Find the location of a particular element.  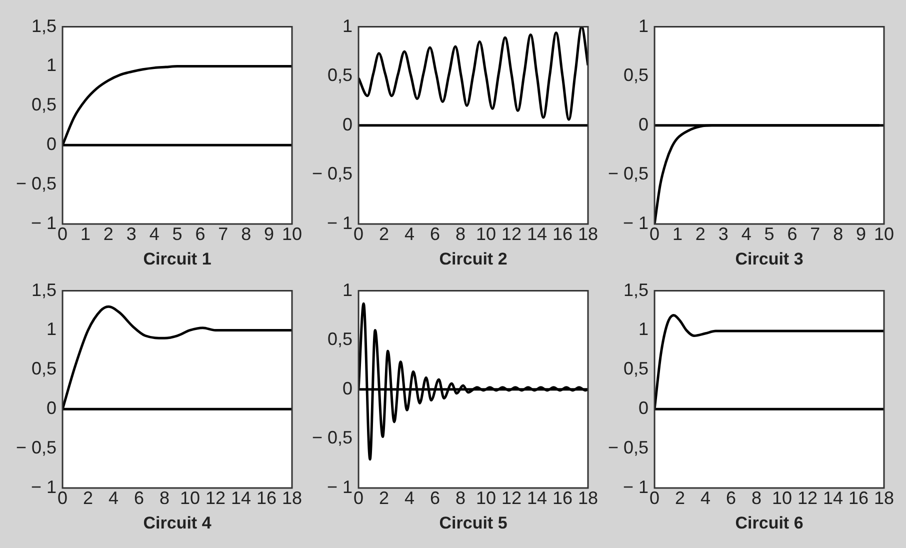

x-axis-title: Circuit 1 is located at coordinates (177, 258).